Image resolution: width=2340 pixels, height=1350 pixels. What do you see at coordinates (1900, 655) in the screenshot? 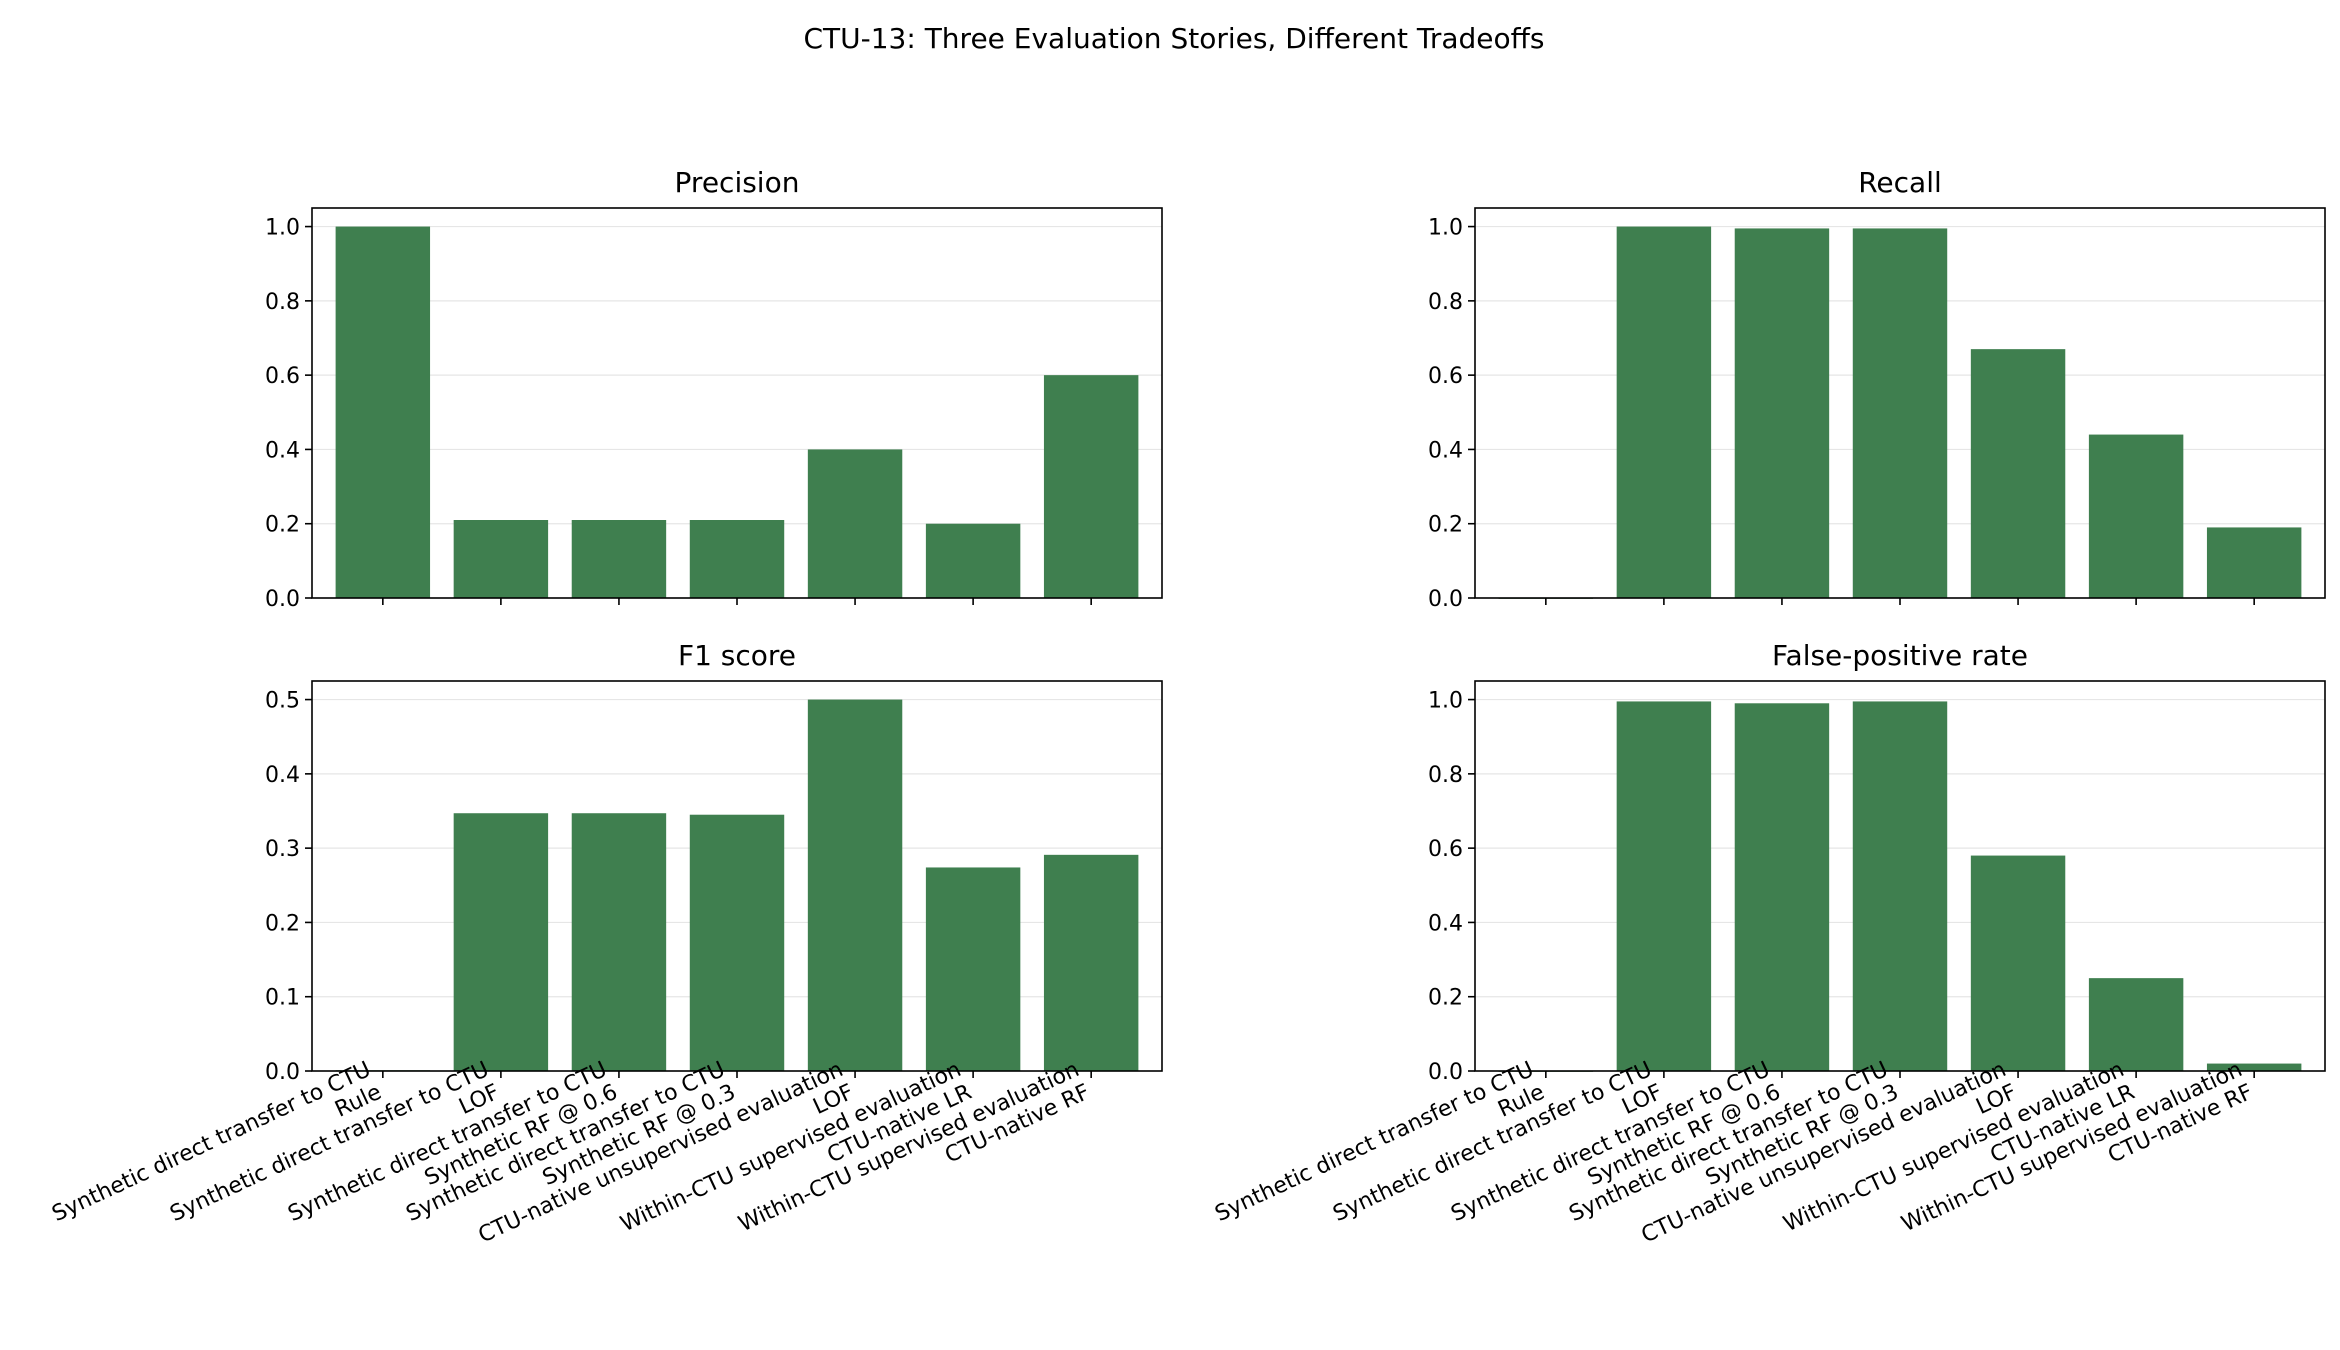
I see `false-positive-rate-title: False-positive rate` at bounding box center [1900, 655].